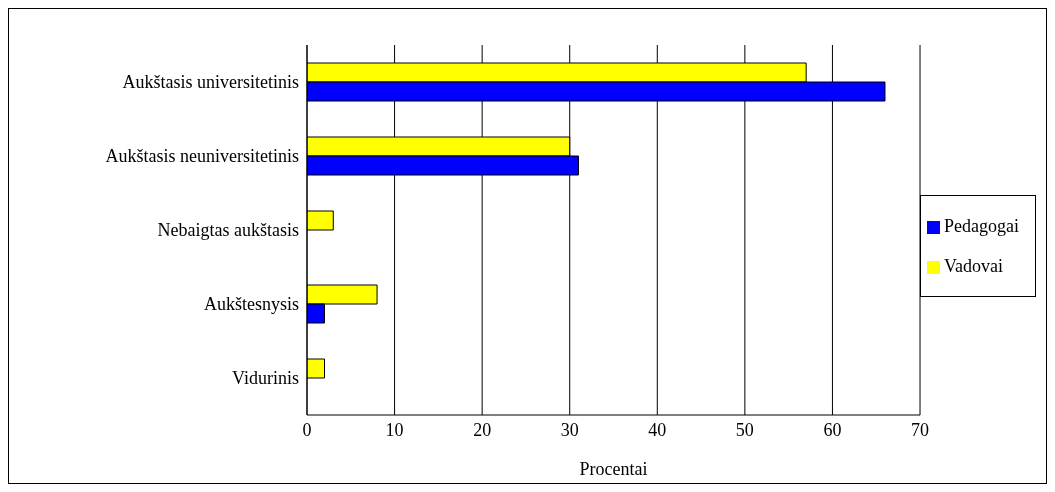  What do you see at coordinates (920, 429) in the screenshot?
I see `x-tick-label: 70` at bounding box center [920, 429].